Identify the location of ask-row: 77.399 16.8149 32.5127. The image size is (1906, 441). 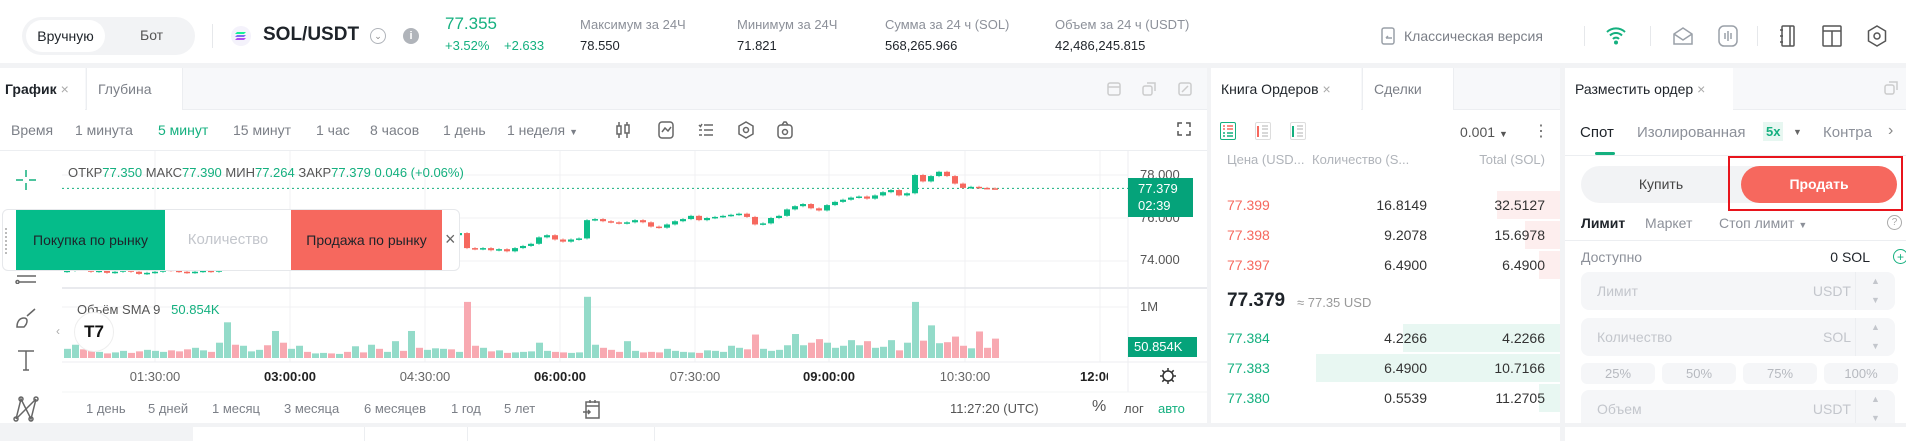
(1385, 205).